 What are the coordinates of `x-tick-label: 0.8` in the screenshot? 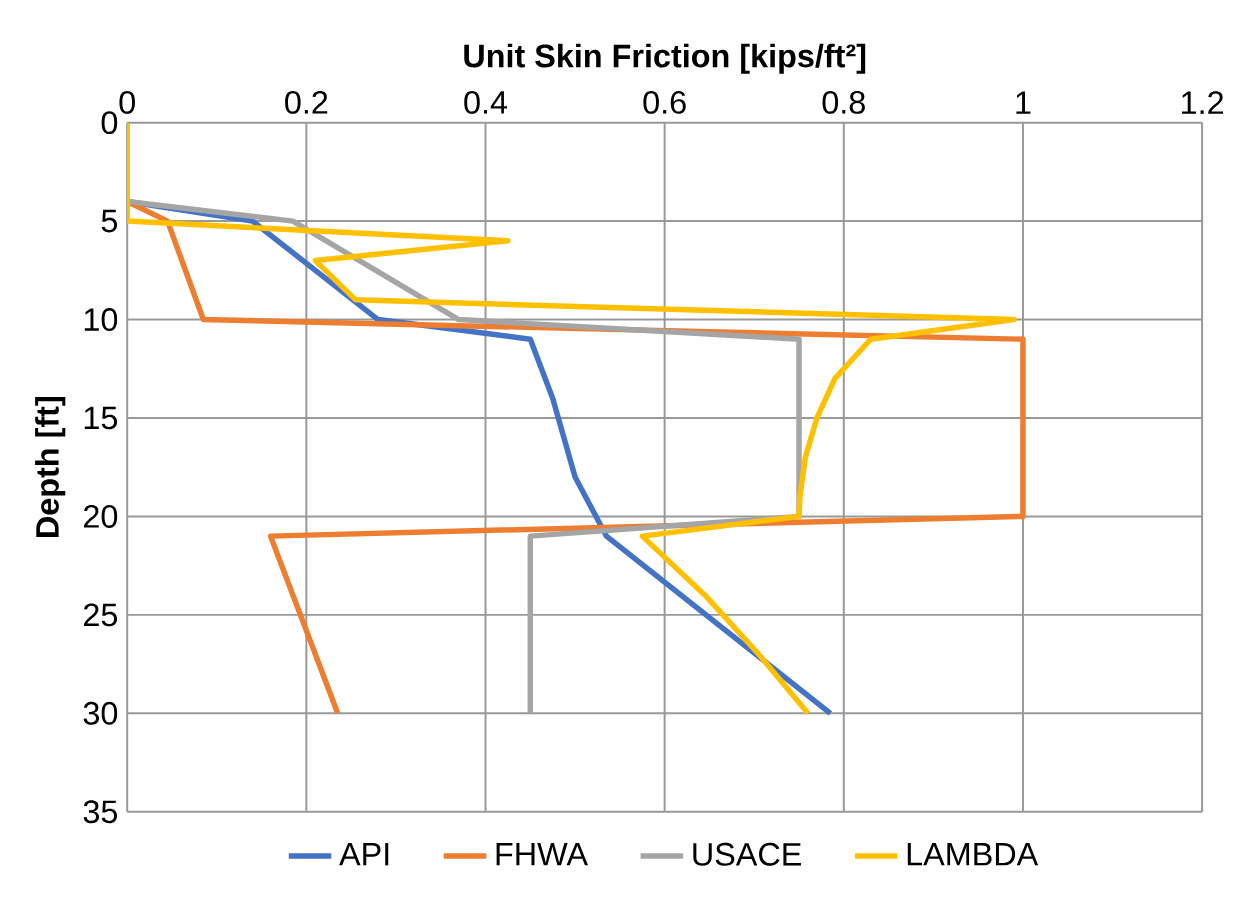 It's located at (843, 102).